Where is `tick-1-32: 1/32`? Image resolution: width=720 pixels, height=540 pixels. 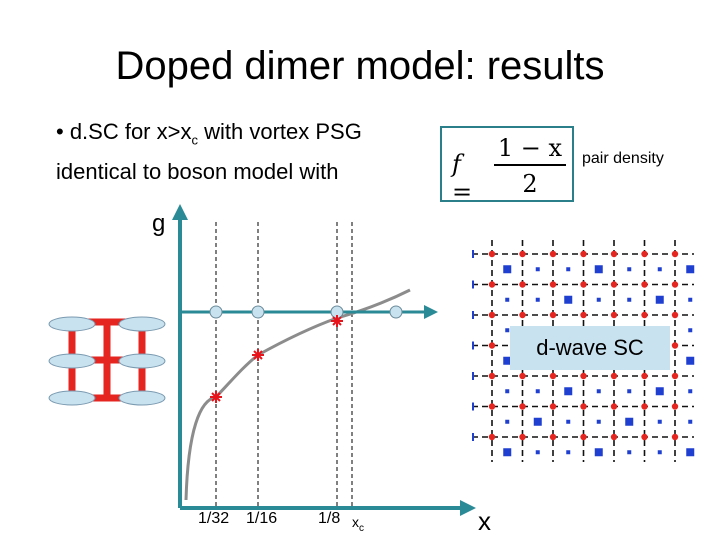 tick-1-32: 1/32 is located at coordinates (214, 518).